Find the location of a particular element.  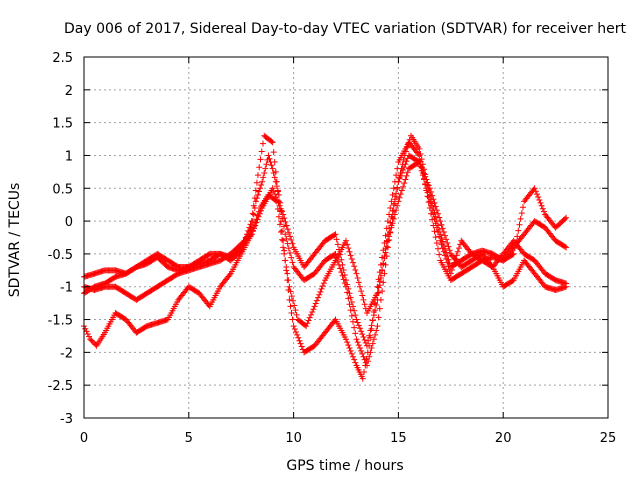

y-tick-label: 0 is located at coordinates (69, 222).